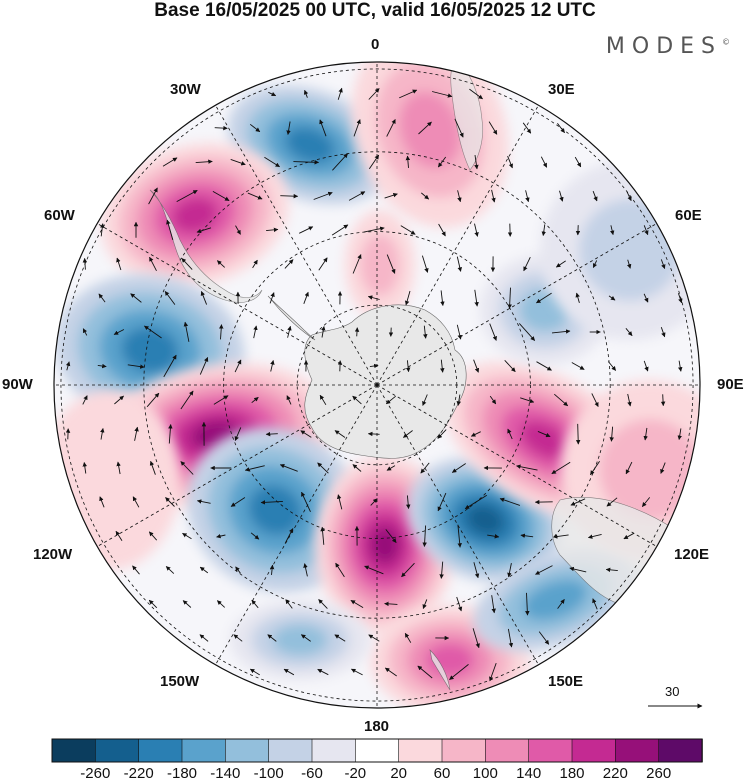  What do you see at coordinates (53, 554) in the screenshot?
I see `lon-label-120w: 120W` at bounding box center [53, 554].